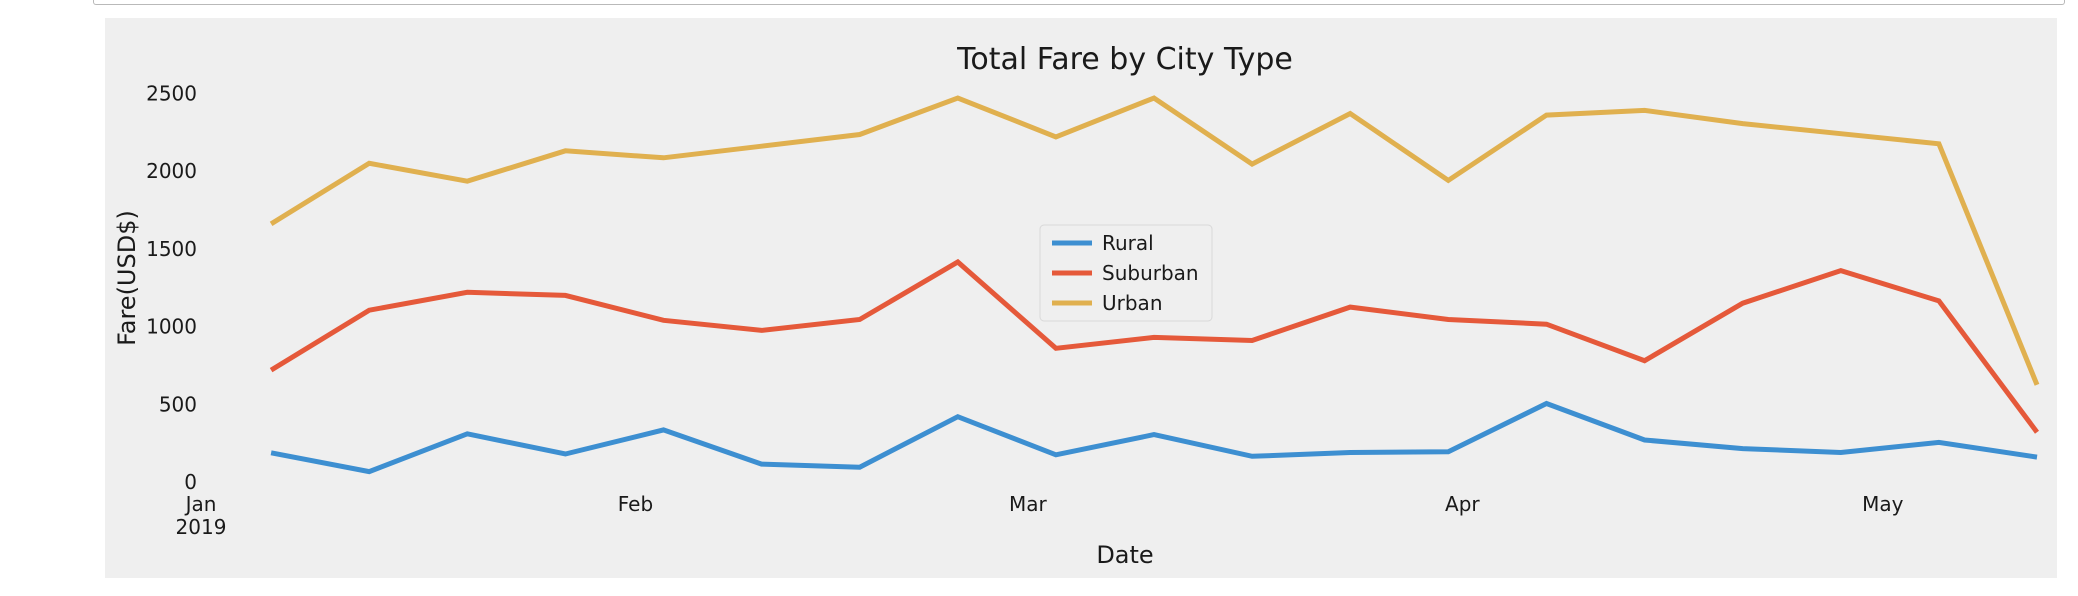  I want to click on x-tick-label: Mar, so click(1028, 504).